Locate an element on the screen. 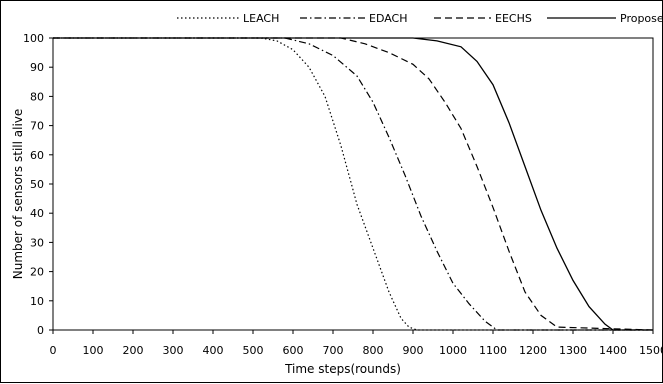  y-tick-label: 50 is located at coordinates (37, 184).